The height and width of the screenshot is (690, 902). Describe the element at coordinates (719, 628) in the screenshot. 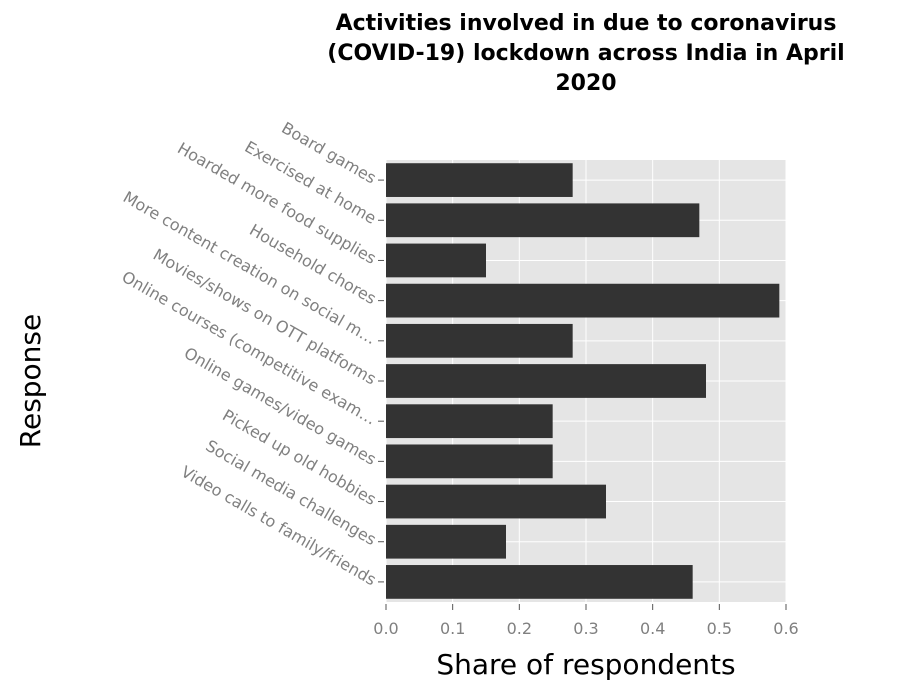

I see `x-tick-label: 0.5` at that location.